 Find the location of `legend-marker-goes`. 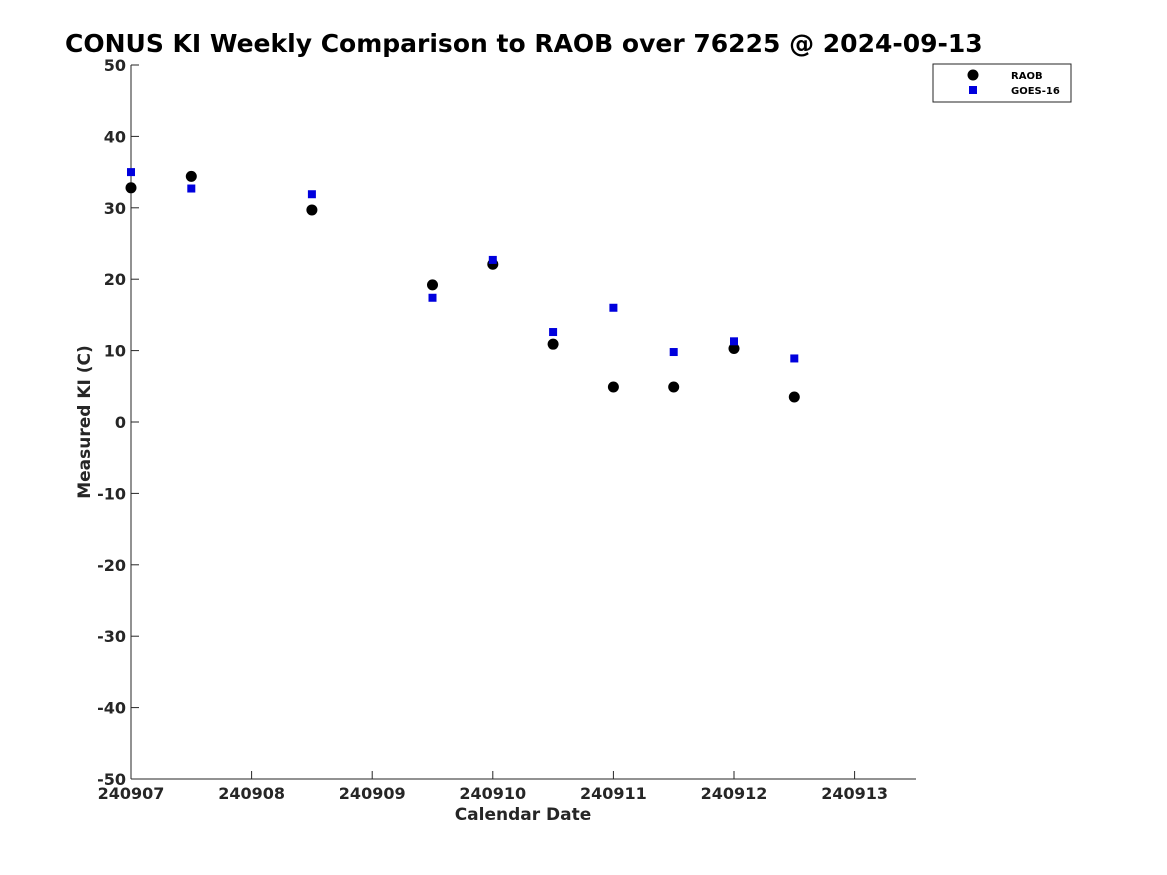

legend-marker-goes is located at coordinates (973, 90).